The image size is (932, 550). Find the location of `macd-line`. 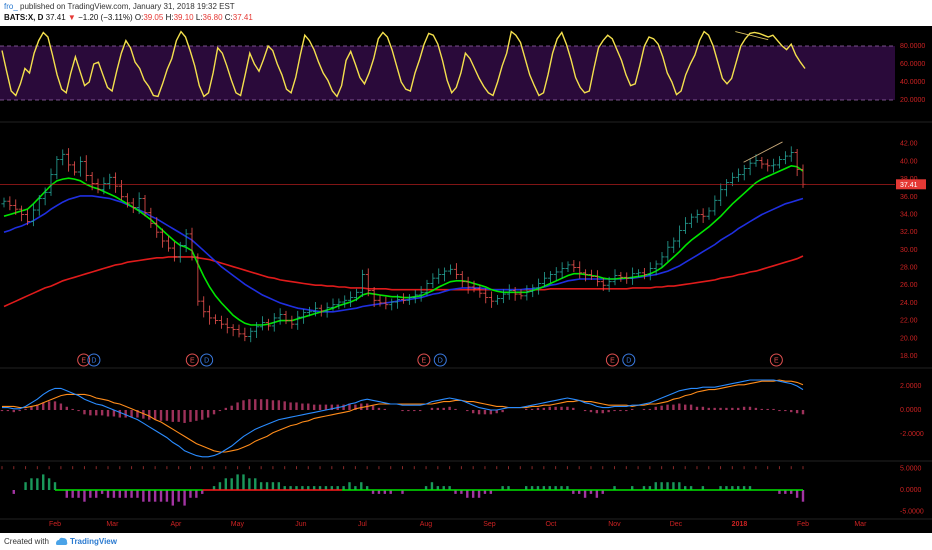

macd-line is located at coordinates (403, 418).